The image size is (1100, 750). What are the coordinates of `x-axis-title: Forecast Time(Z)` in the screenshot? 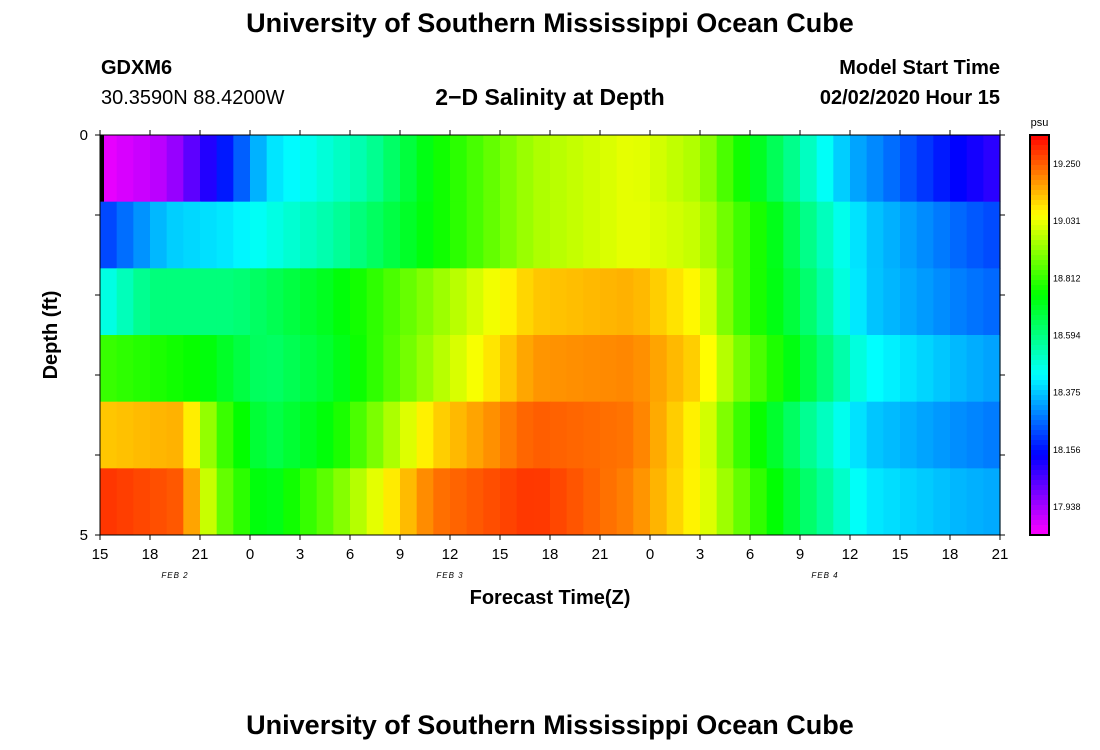 It's located at (550, 598).